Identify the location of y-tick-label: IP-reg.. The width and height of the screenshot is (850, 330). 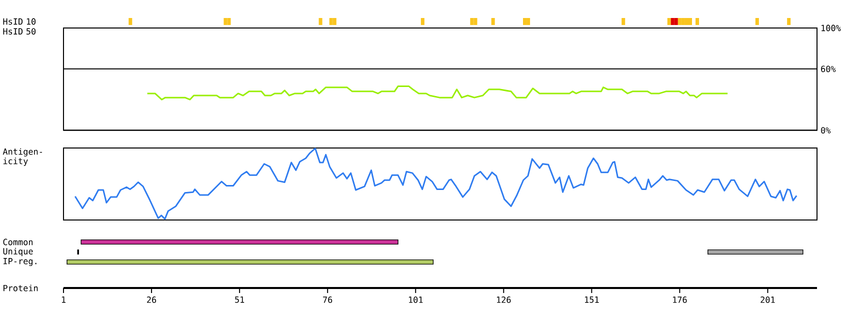
(20, 262).